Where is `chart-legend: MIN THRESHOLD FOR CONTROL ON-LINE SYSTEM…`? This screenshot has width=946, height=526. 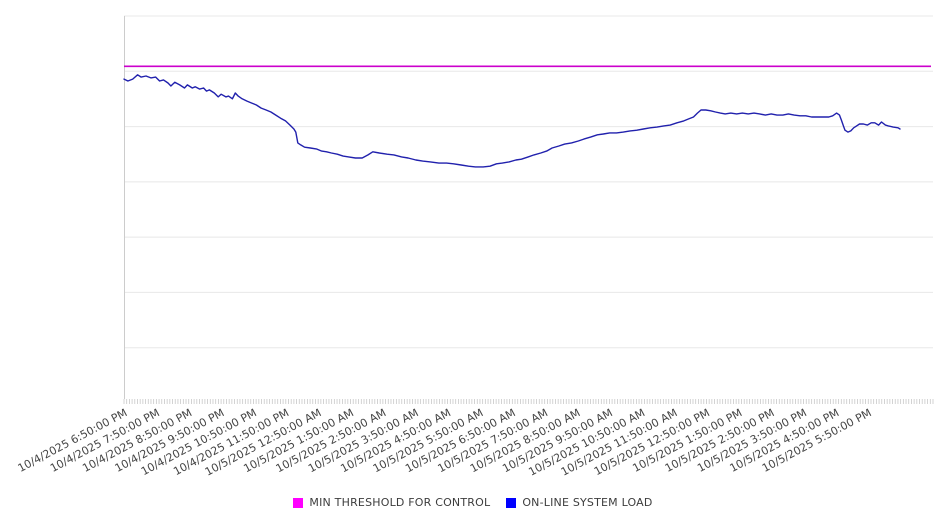
chart-legend: MIN THRESHOLD FOR CONTROL ON-LINE SYSTEM… is located at coordinates (473, 502).